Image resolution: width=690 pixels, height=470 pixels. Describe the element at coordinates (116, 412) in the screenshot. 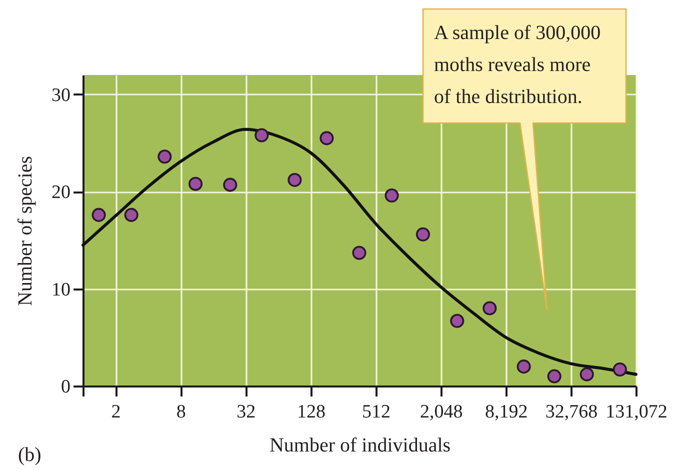

I see `x-tick-label: 2` at that location.